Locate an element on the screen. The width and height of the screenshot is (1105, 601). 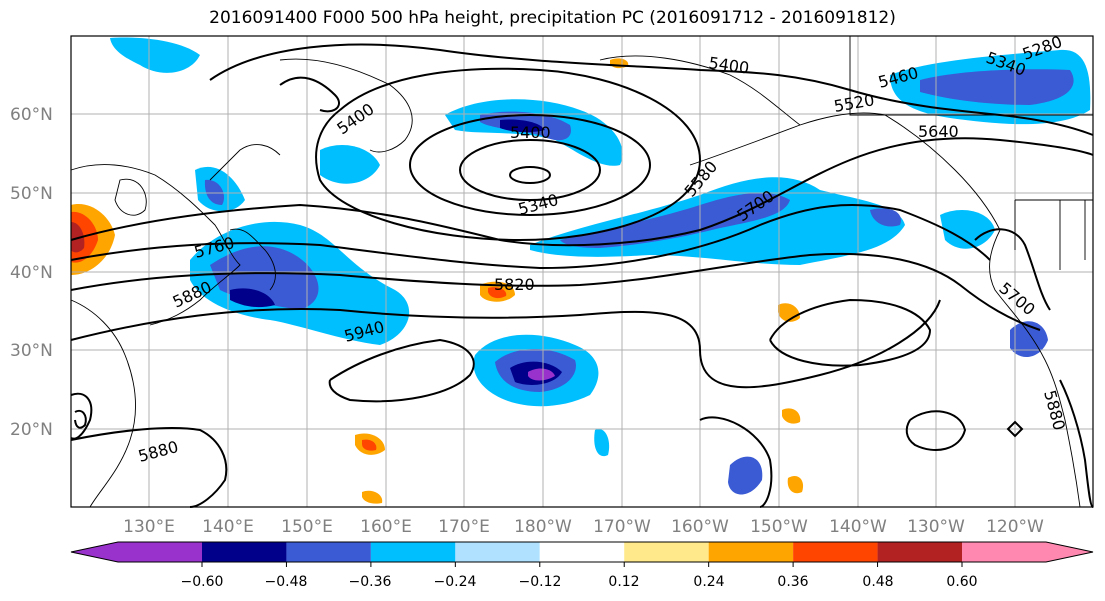
colorbar-tick-label: −0.24 is located at coordinates (455, 582).